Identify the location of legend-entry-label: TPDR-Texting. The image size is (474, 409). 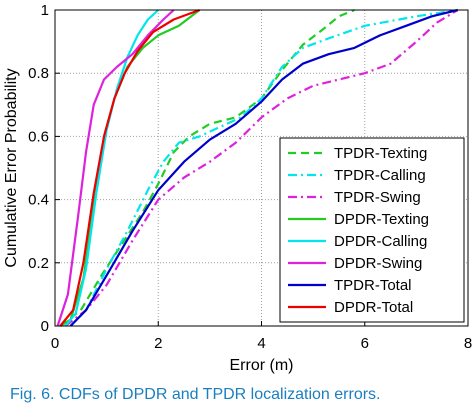
(380, 153).